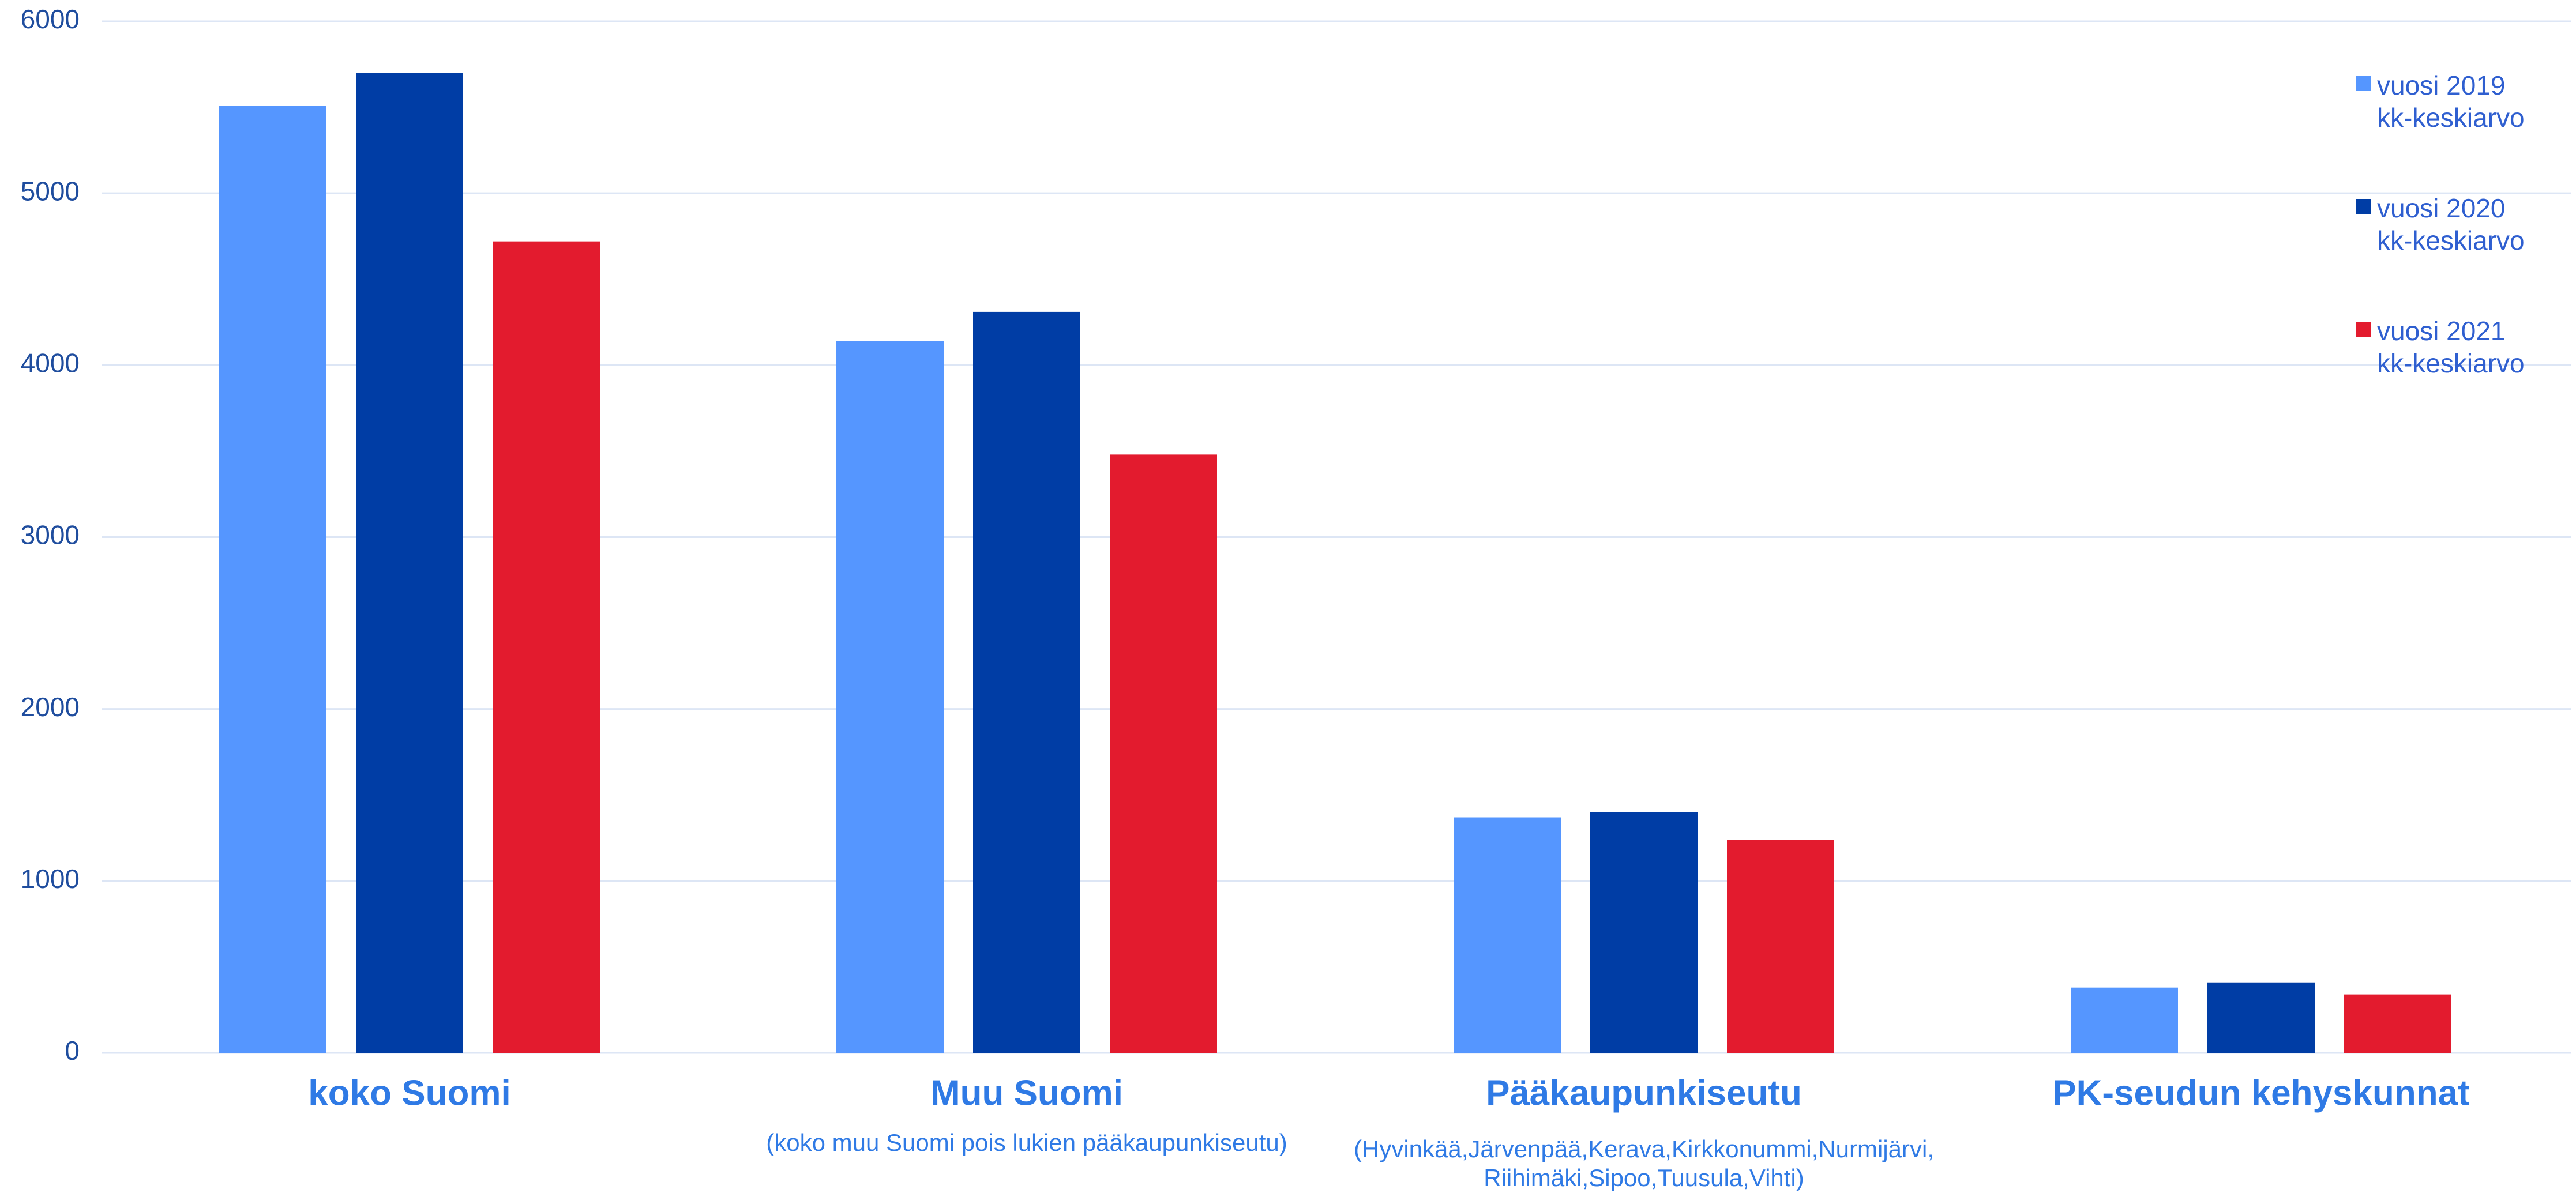 This screenshot has width=2576, height=1193. Describe the element at coordinates (1644, 1177) in the screenshot. I see `category-note: Riihimäki,Sipoo,Tuusula,Vihti)` at that location.